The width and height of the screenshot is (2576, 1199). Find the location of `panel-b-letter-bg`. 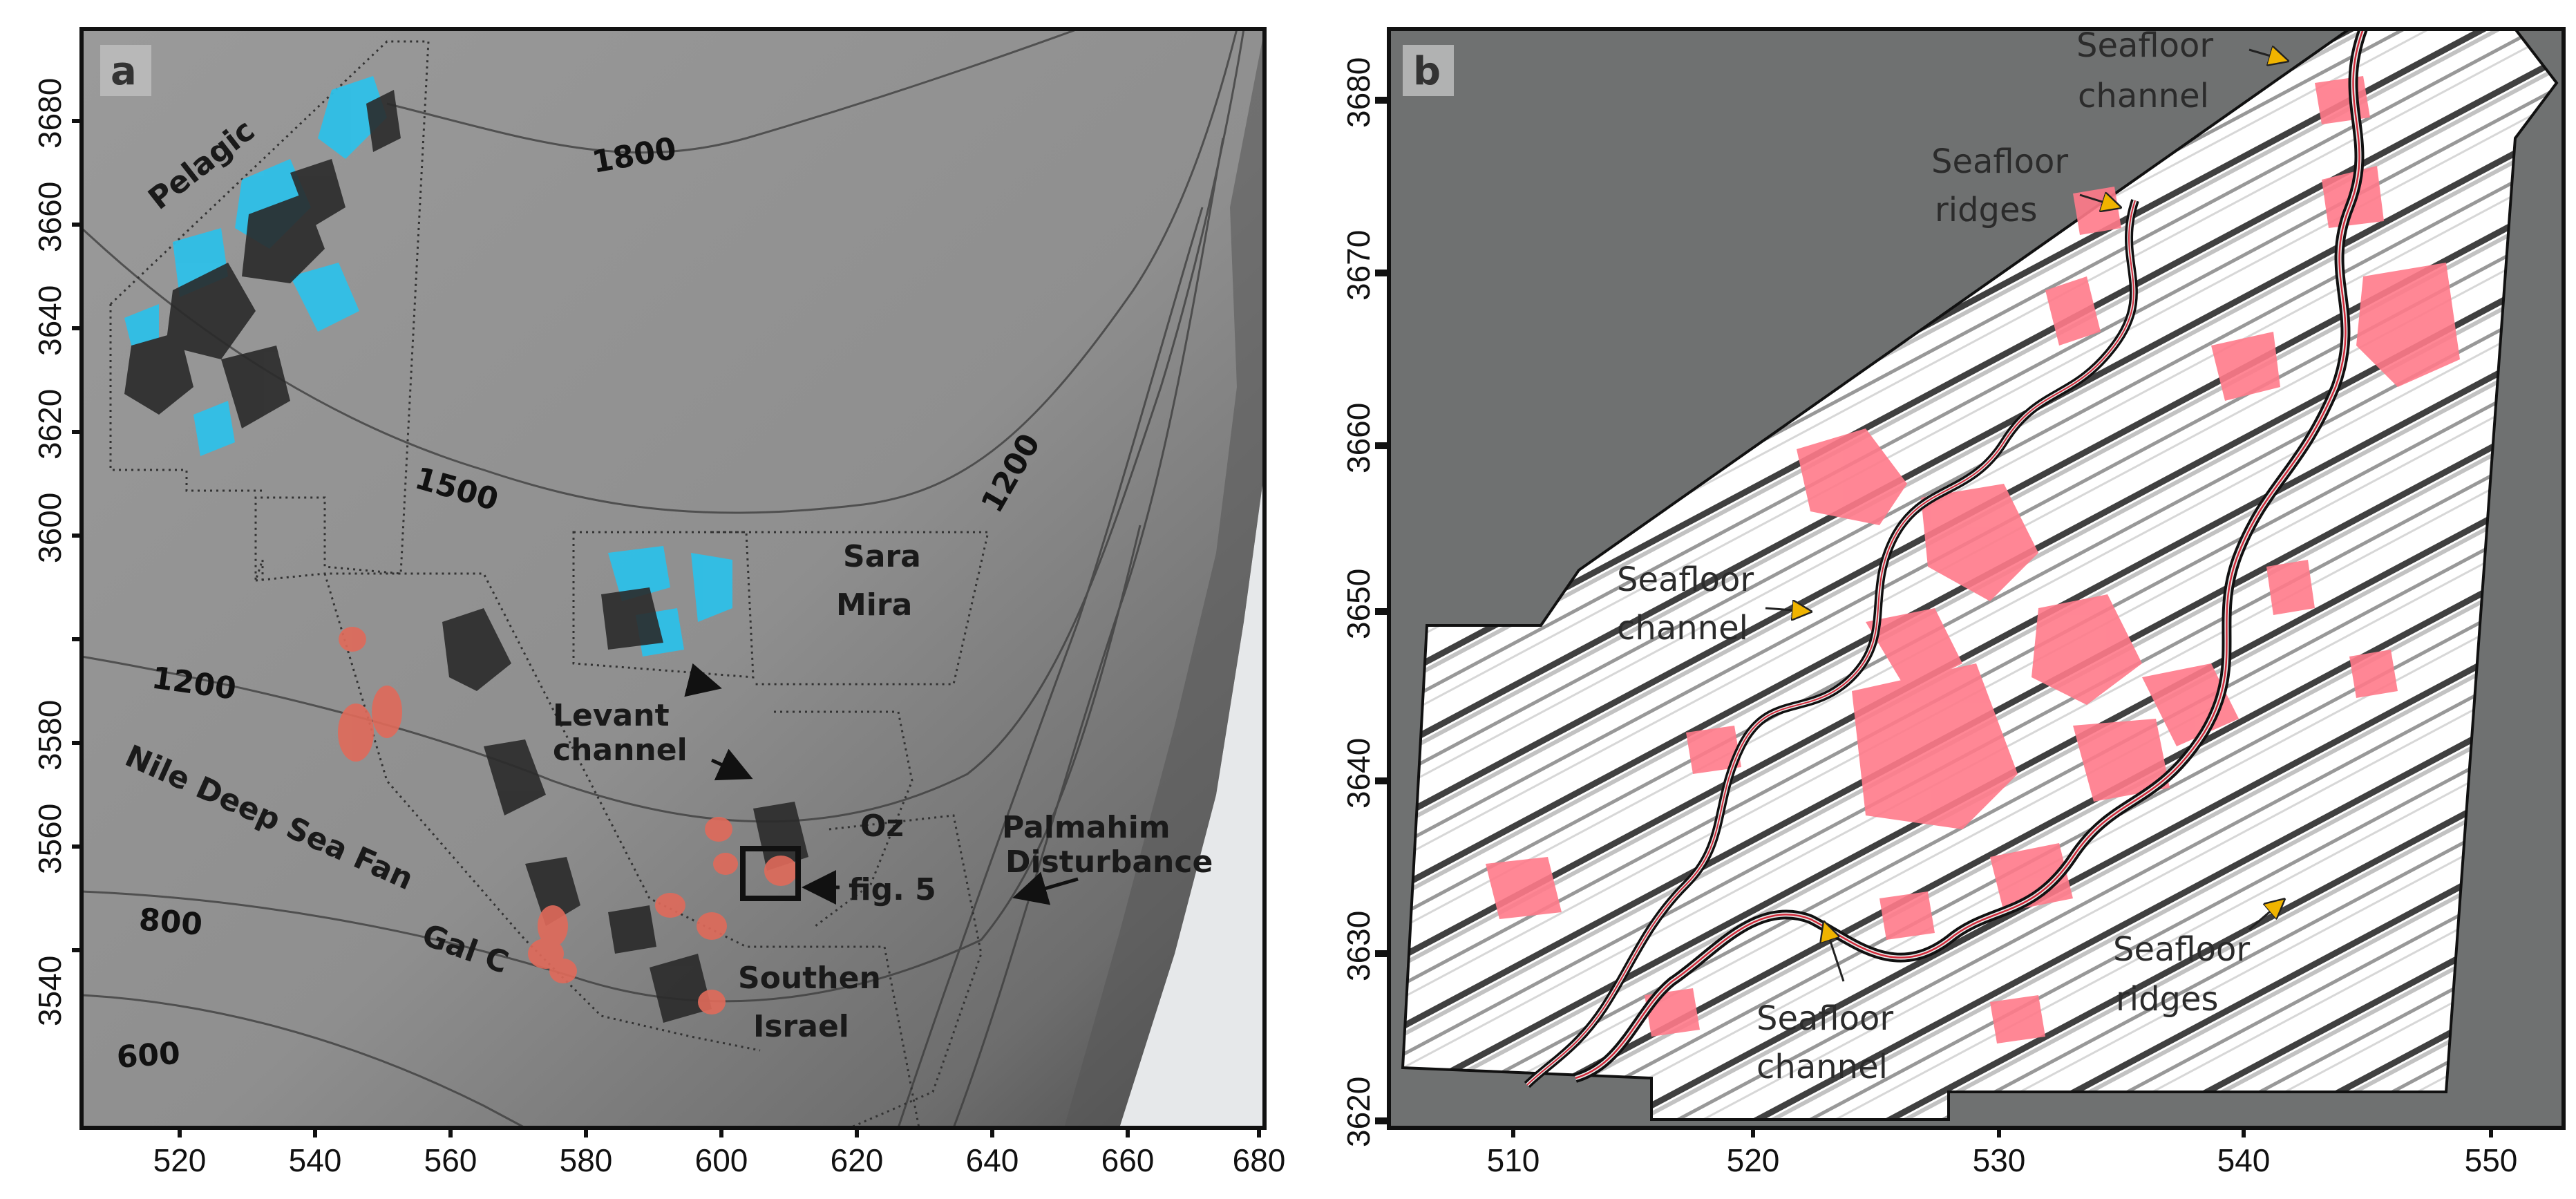

panel-b-letter-bg is located at coordinates (1428, 71).